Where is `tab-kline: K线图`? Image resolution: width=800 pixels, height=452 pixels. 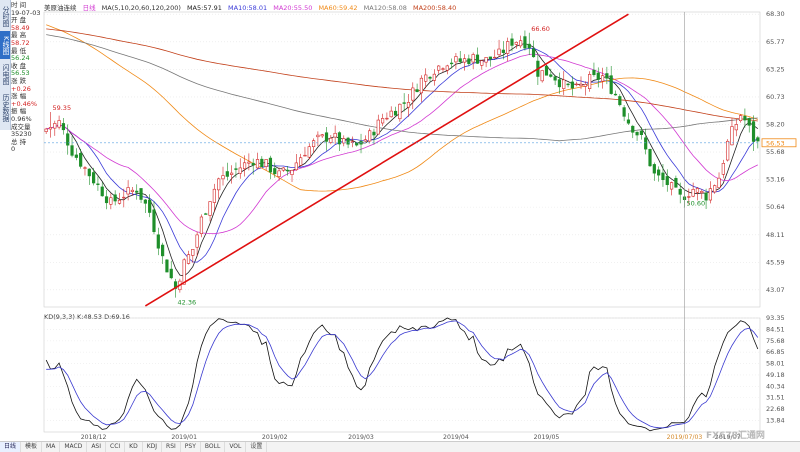
tab-kline: K线图 is located at coordinates (5, 45).